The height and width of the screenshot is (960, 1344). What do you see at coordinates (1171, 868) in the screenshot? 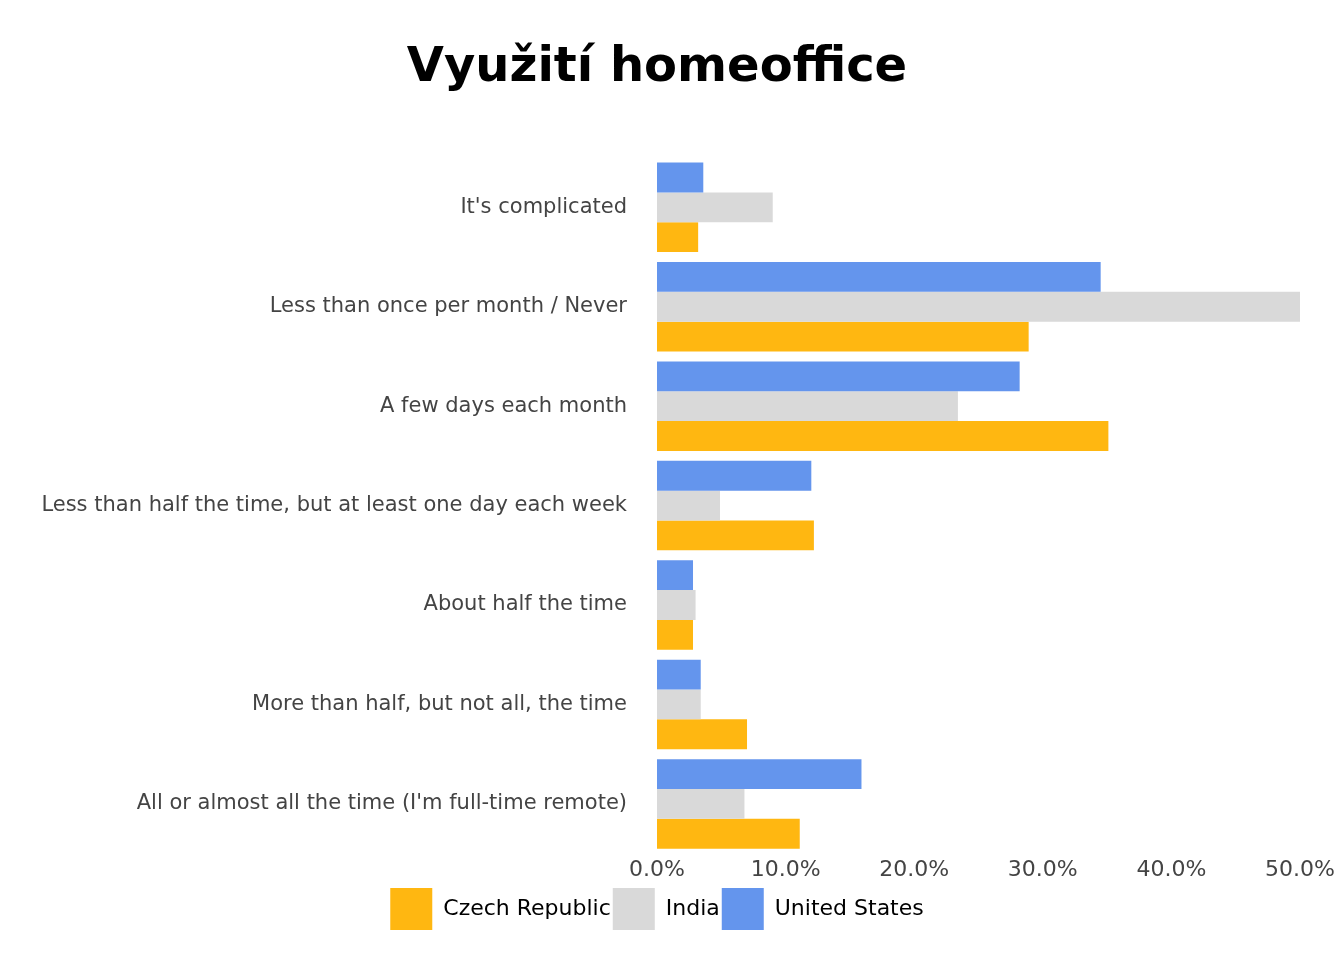
I see `x-tick-label: 40.0%` at bounding box center [1171, 868].